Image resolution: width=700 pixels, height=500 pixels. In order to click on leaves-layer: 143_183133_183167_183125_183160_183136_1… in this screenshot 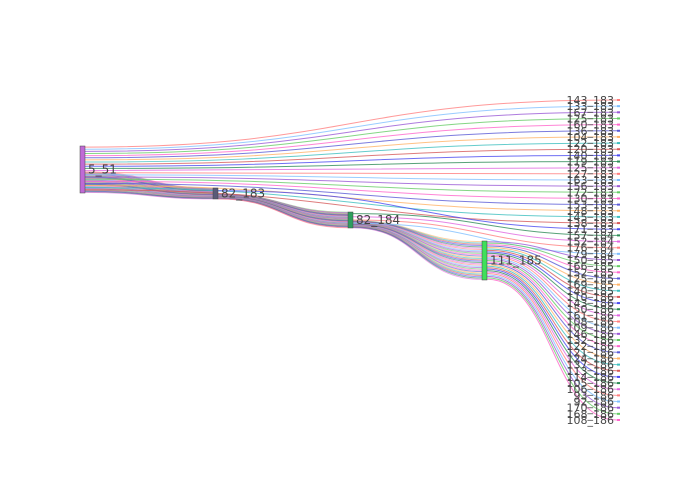, I will do `click(594, 260)`.